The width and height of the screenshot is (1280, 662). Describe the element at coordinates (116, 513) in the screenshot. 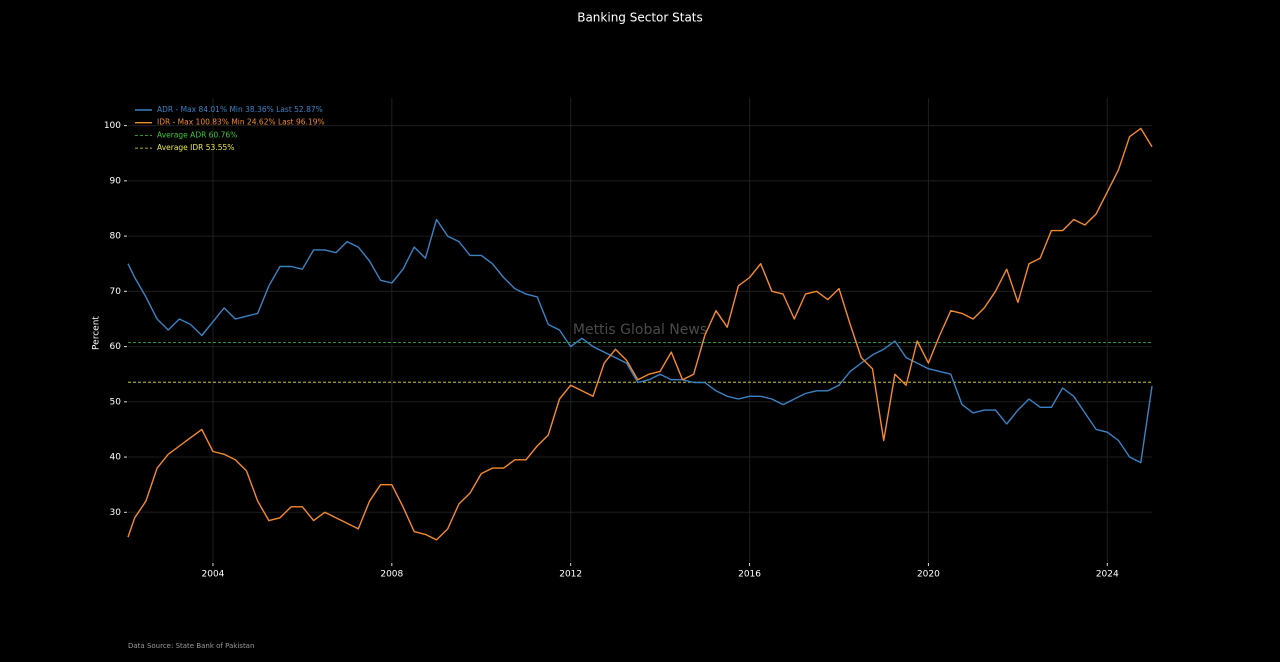

I see `y-tick-label: 30` at that location.